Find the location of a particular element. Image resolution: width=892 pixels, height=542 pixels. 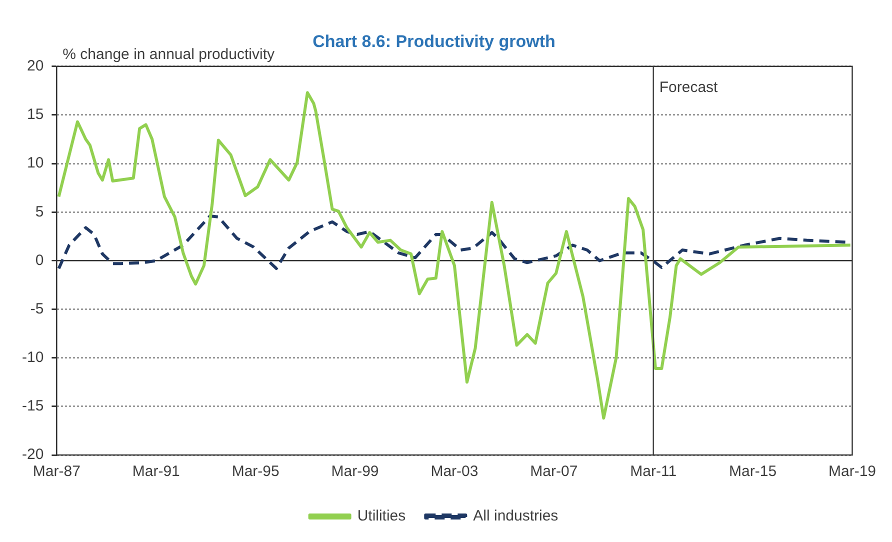

x-tick-label: Mar-11 is located at coordinates (653, 471).